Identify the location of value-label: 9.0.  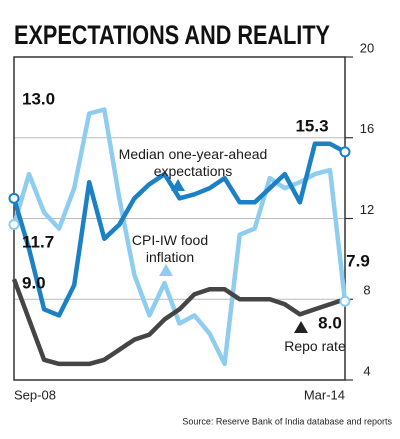
(34, 282).